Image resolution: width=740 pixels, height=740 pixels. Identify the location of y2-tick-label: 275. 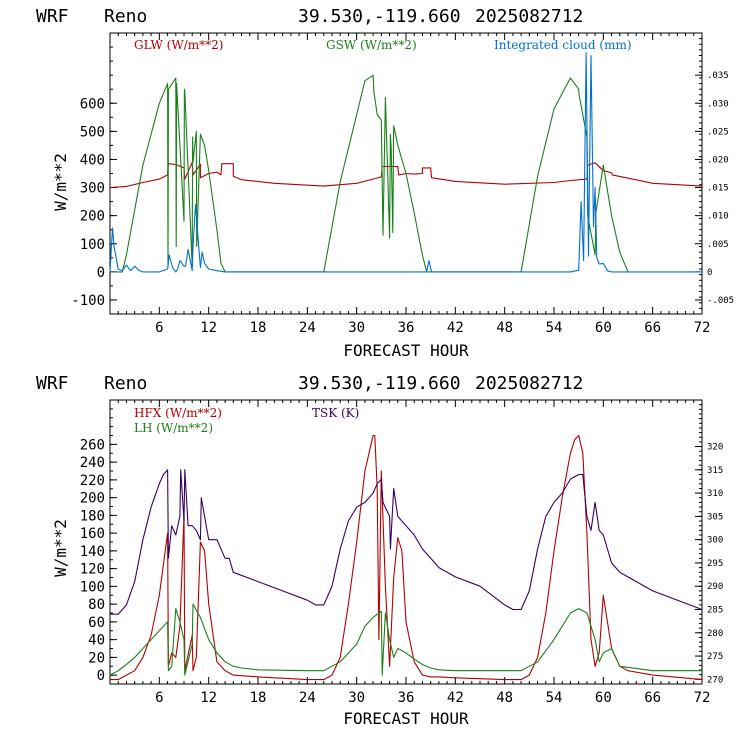
(715, 657).